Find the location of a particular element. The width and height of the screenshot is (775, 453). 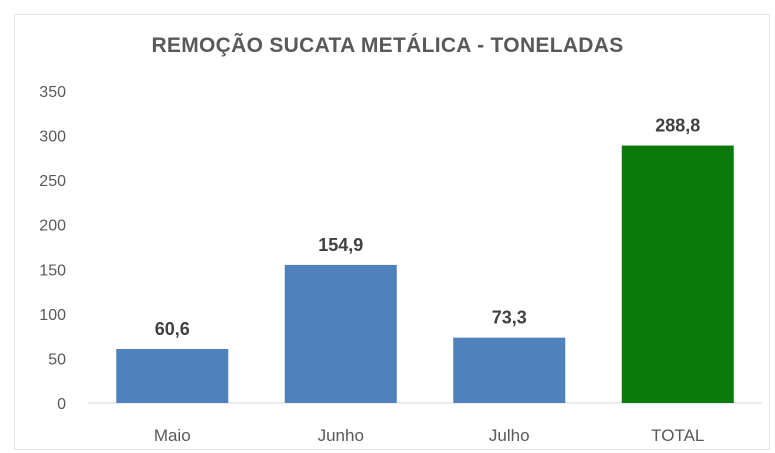

bar-total is located at coordinates (677, 274).